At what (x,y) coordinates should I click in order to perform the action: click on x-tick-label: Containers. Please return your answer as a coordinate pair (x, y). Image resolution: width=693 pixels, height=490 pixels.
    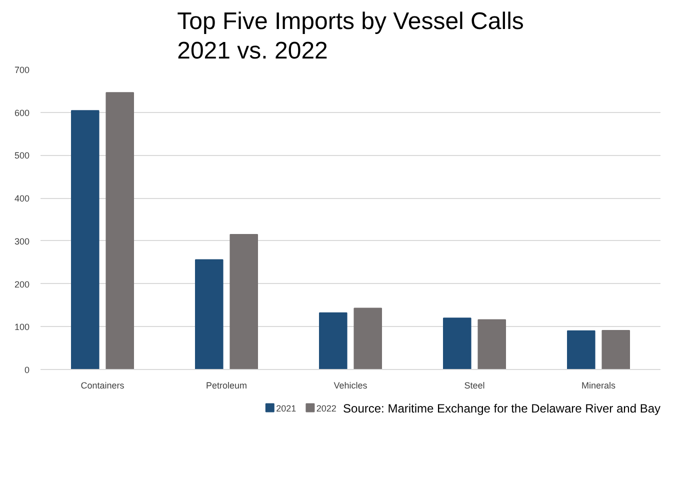
    Looking at the image, I should click on (102, 385).